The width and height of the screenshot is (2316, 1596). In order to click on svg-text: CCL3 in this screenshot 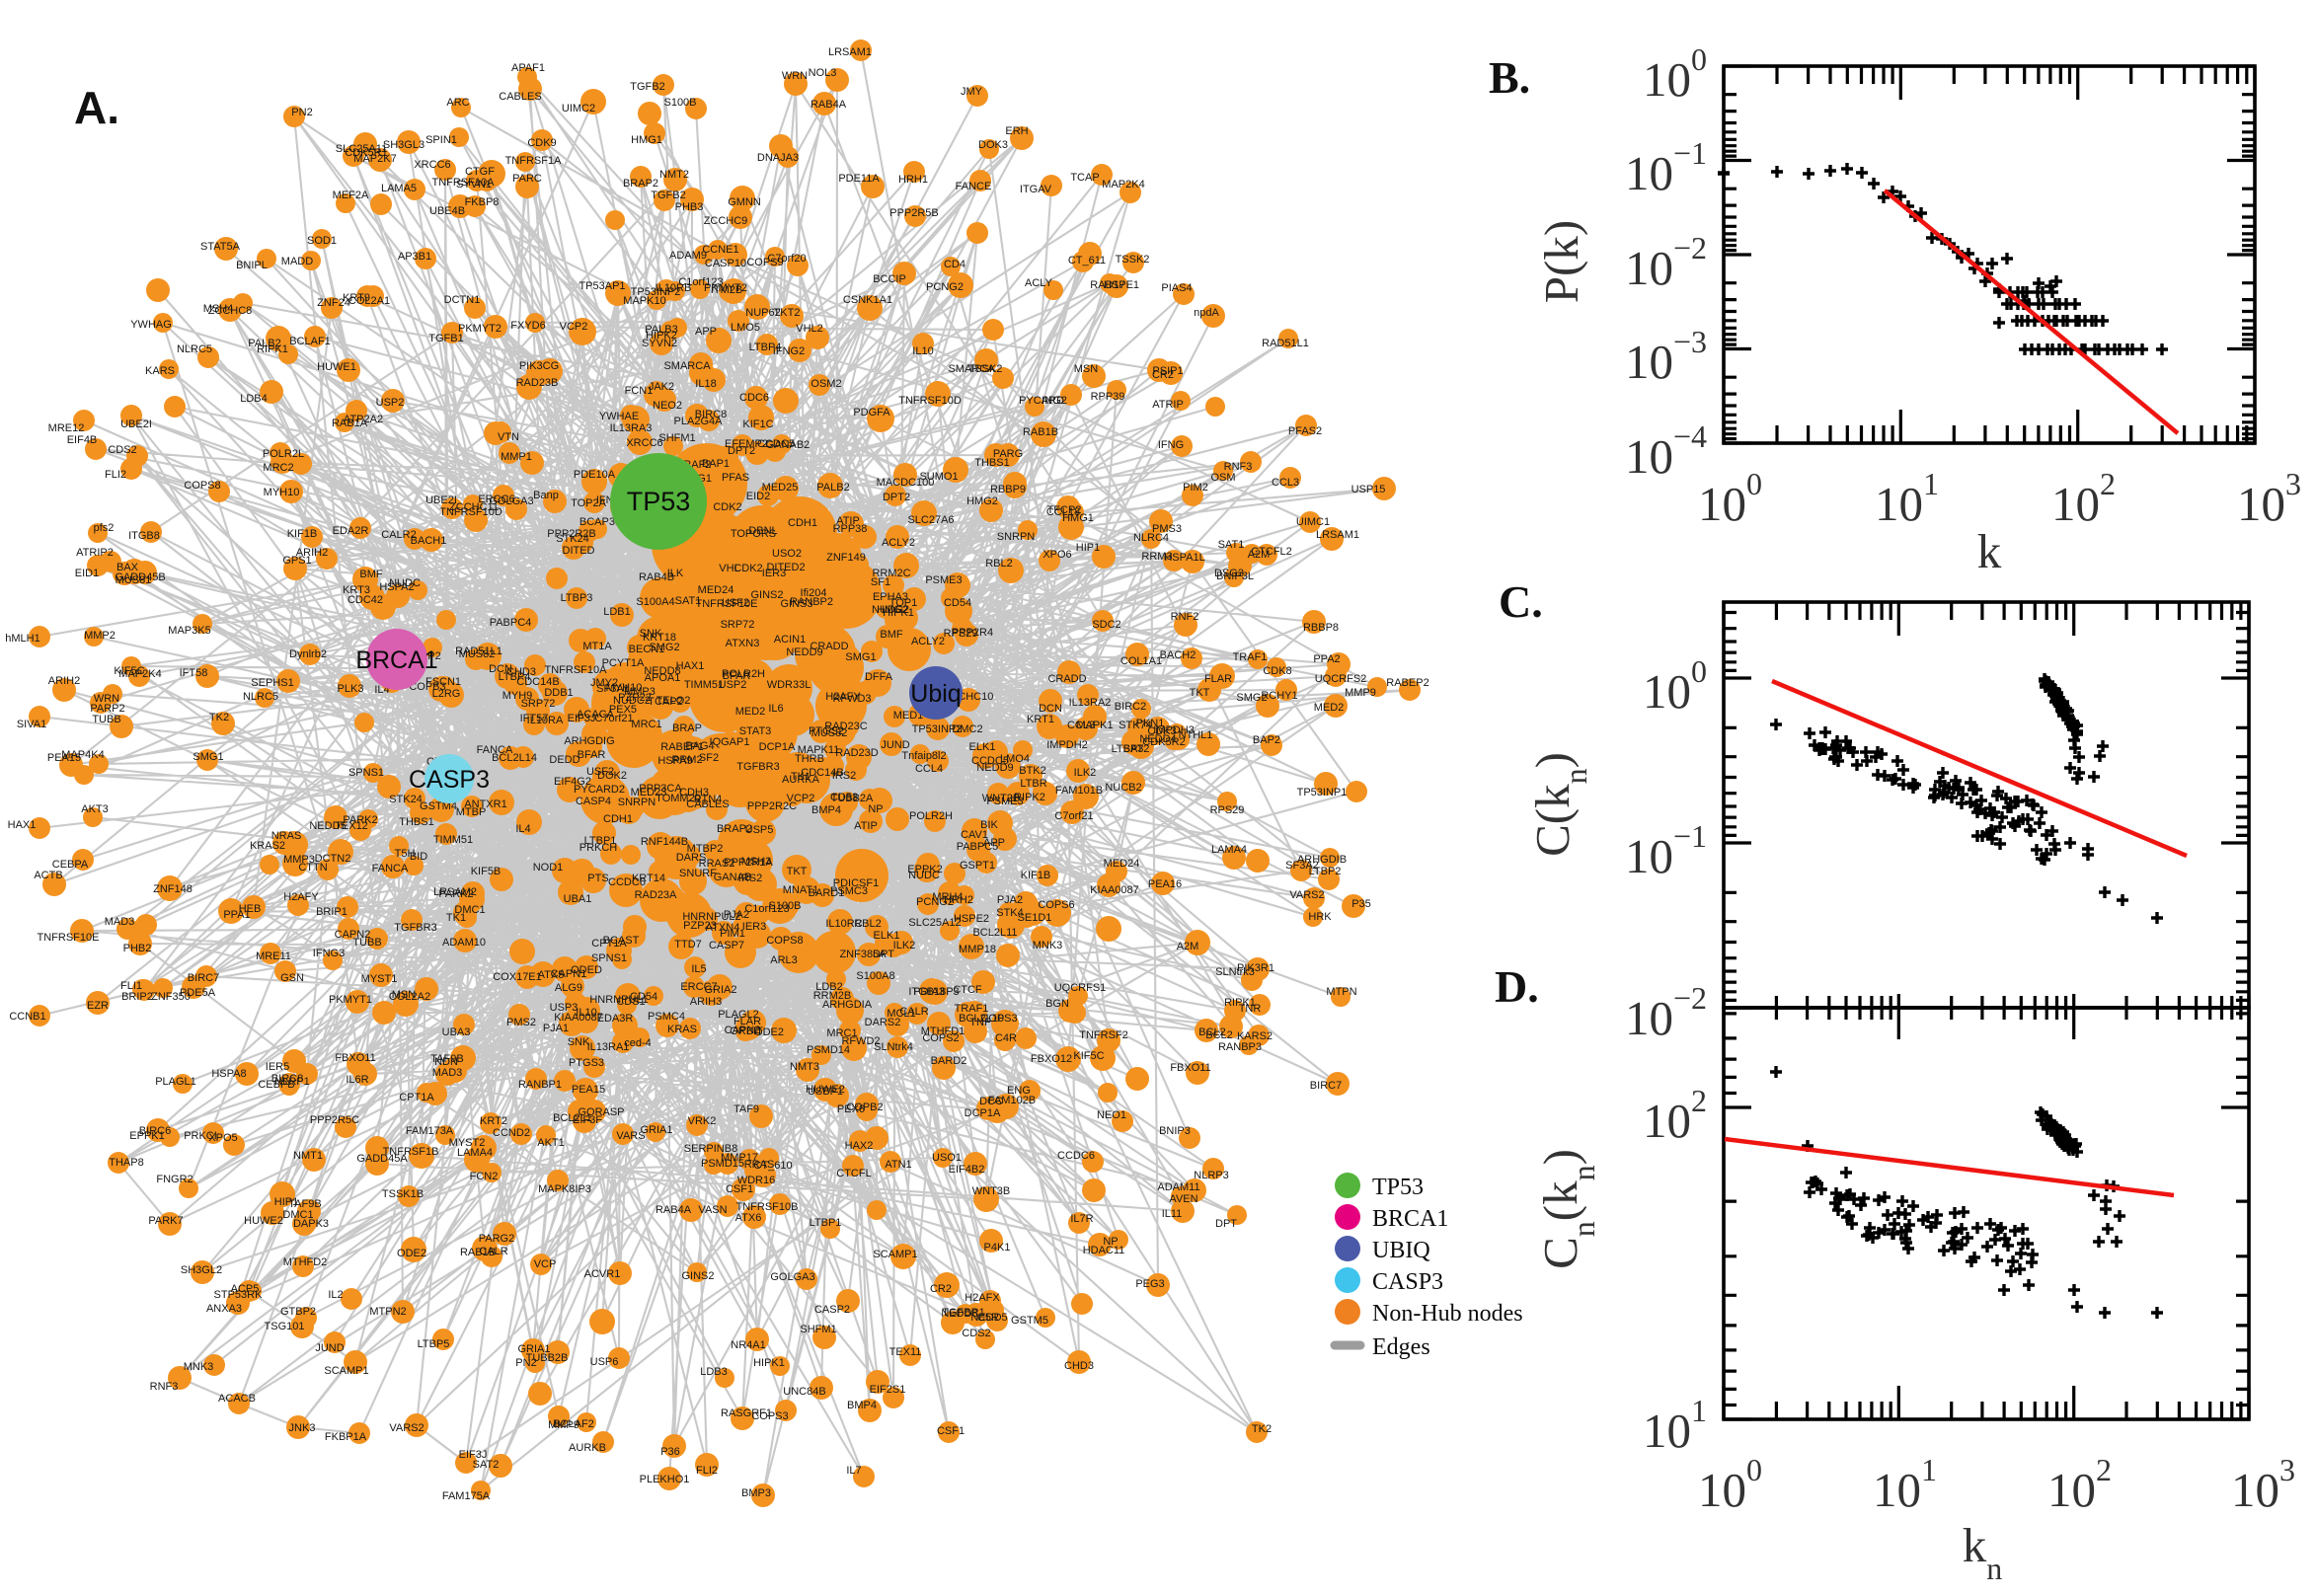, I will do `click(1285, 483)`.